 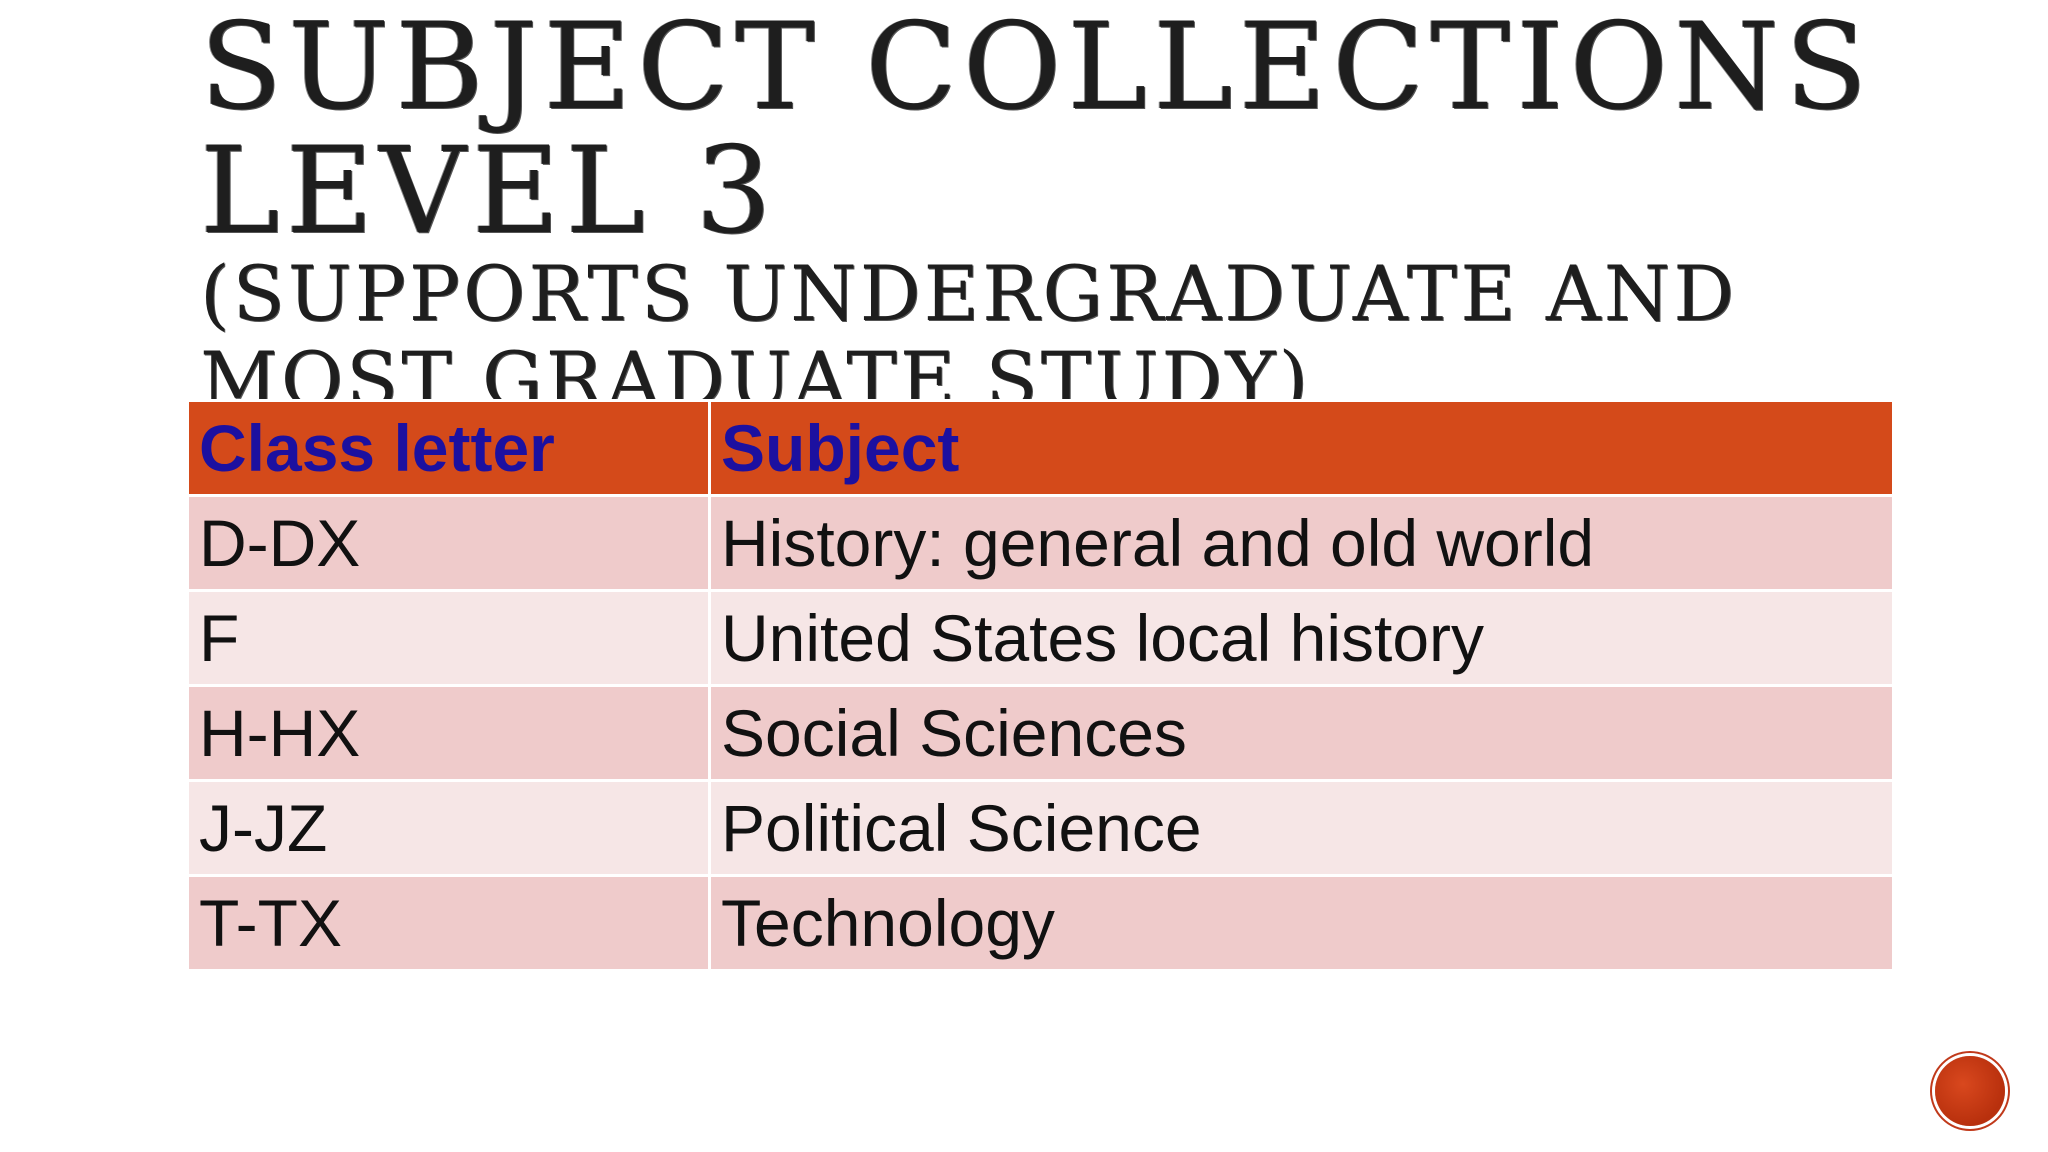 I want to click on class-letter-cell: F, so click(x=448, y=638).